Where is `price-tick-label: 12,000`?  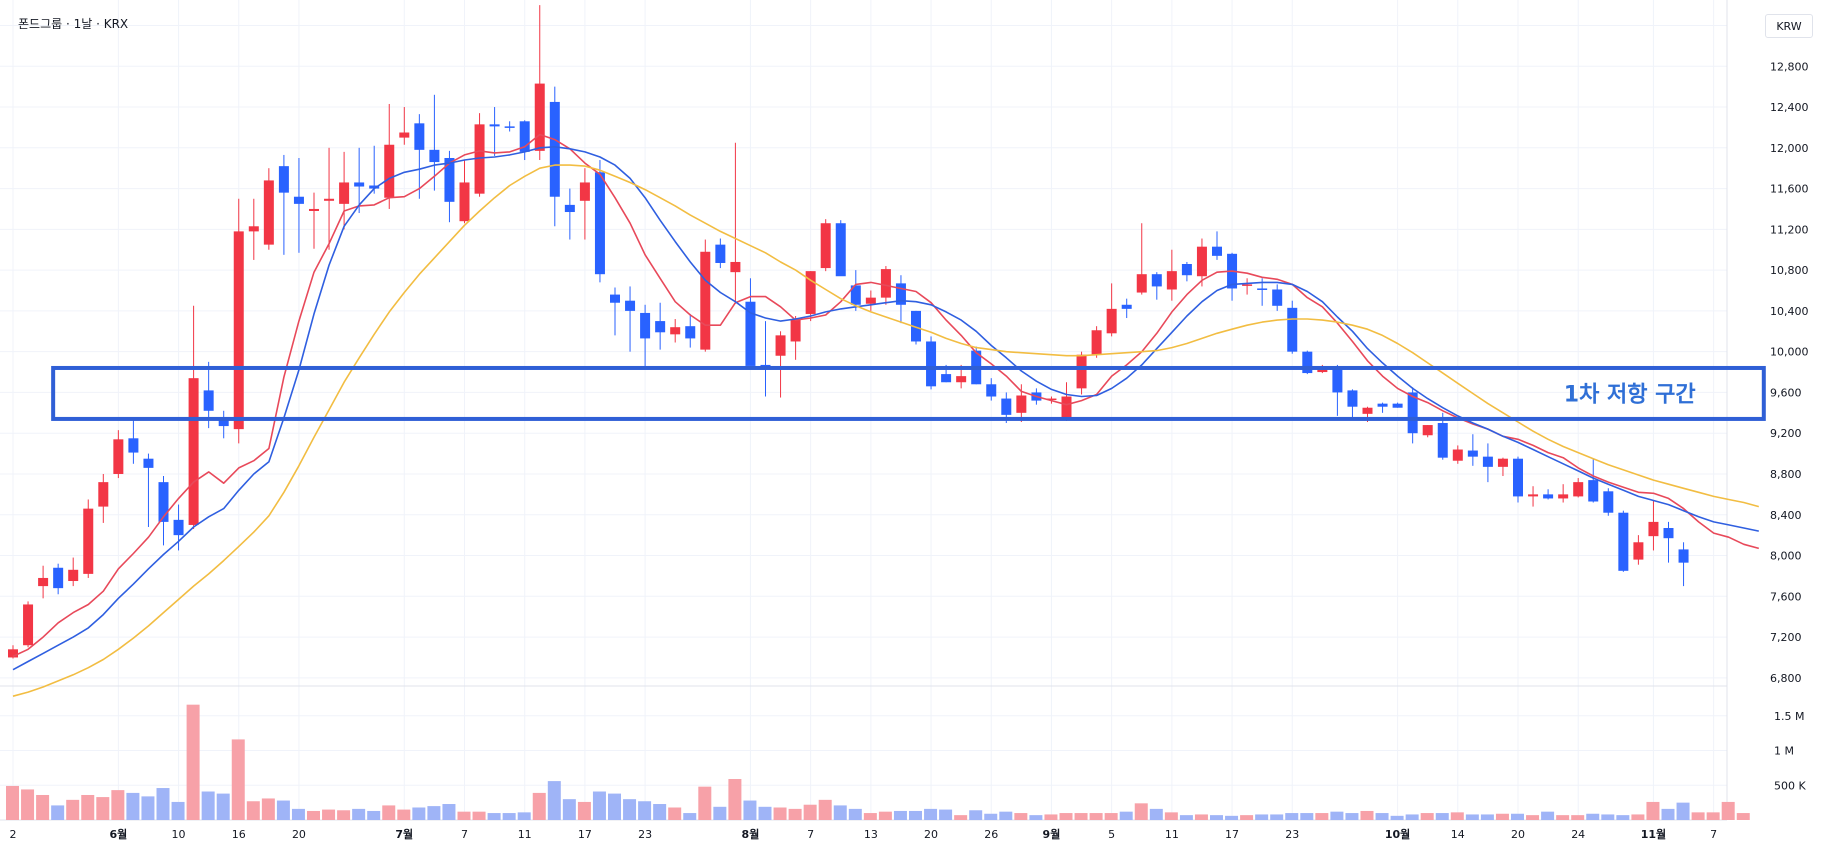 price-tick-label: 12,000 is located at coordinates (1789, 148).